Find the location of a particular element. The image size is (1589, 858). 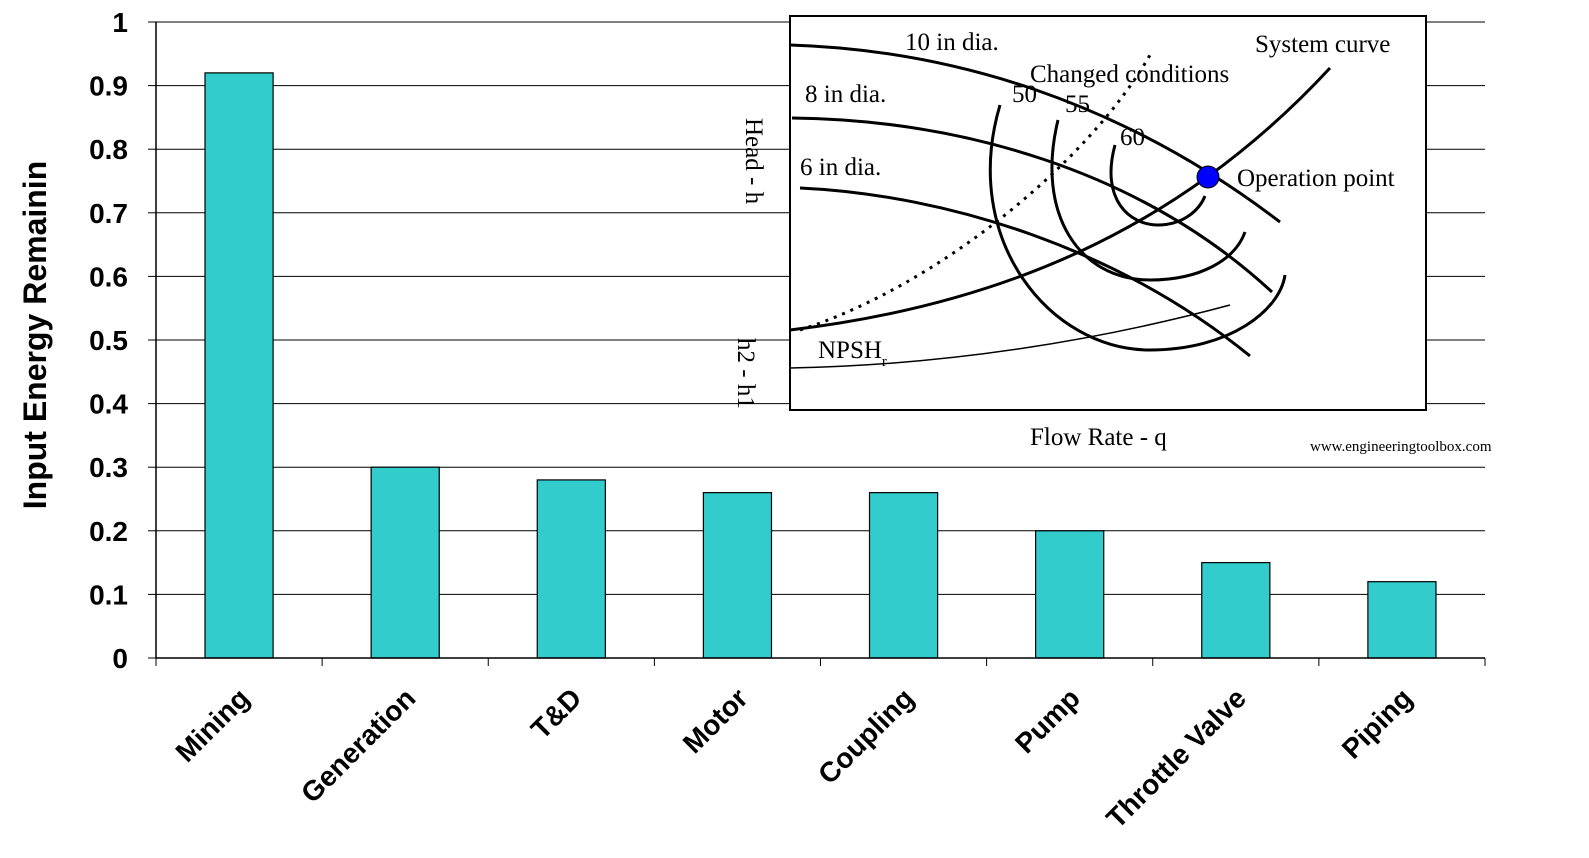

label-source-url: www.engineeringtoolbox.com is located at coordinates (1401, 447).